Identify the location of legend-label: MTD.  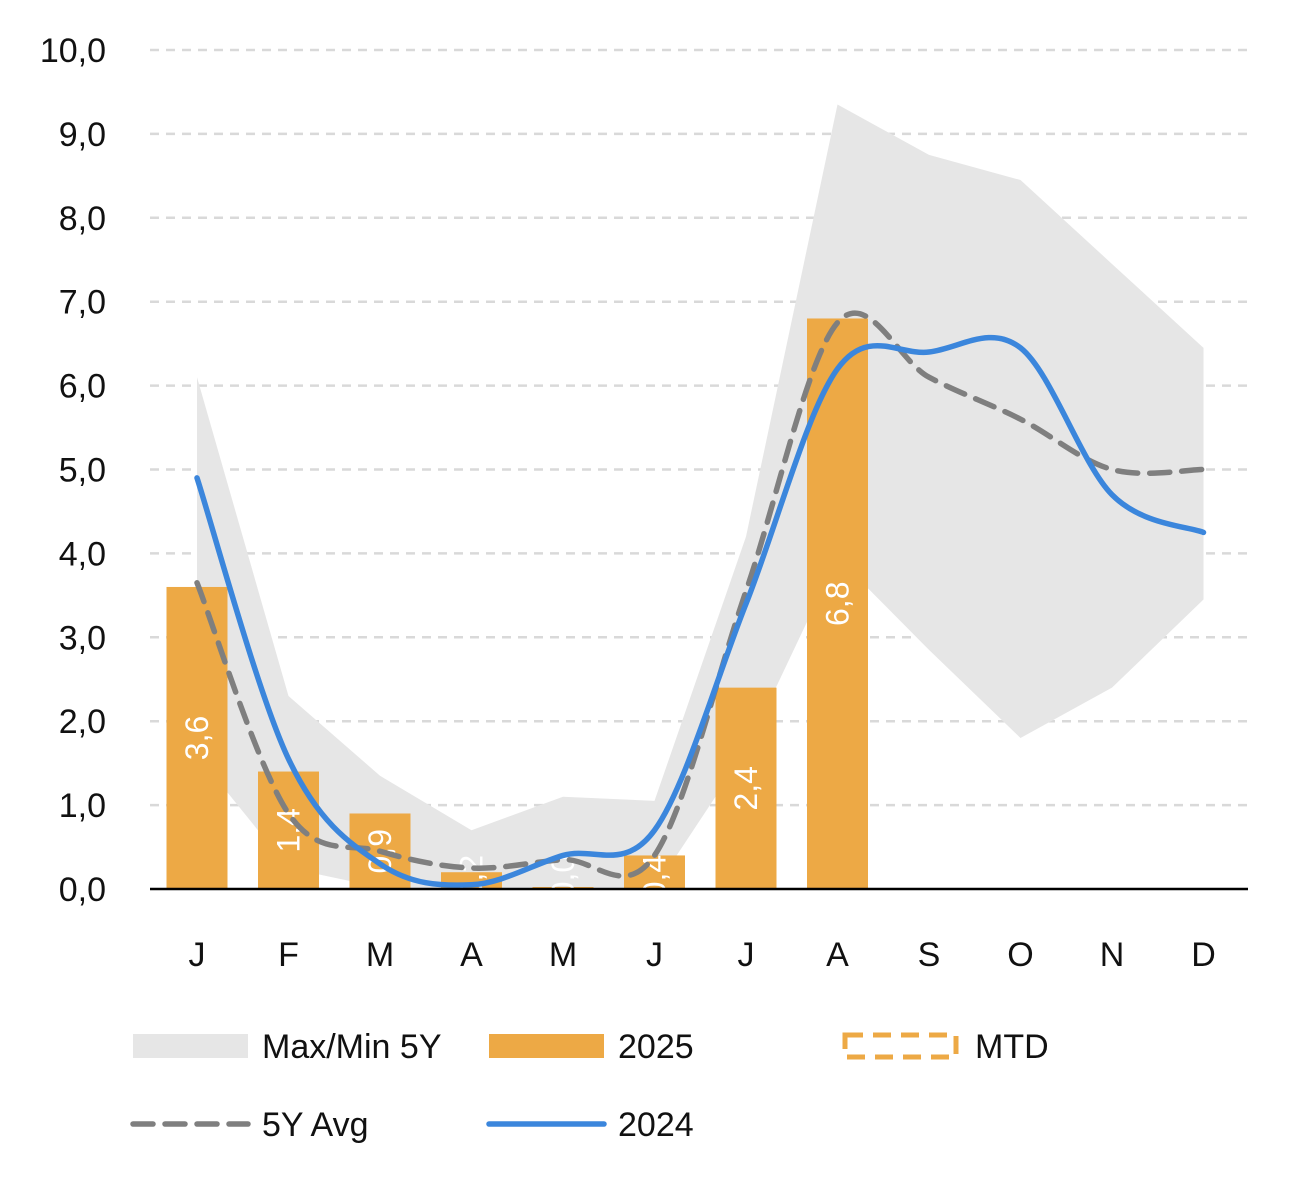
(1012, 1047).